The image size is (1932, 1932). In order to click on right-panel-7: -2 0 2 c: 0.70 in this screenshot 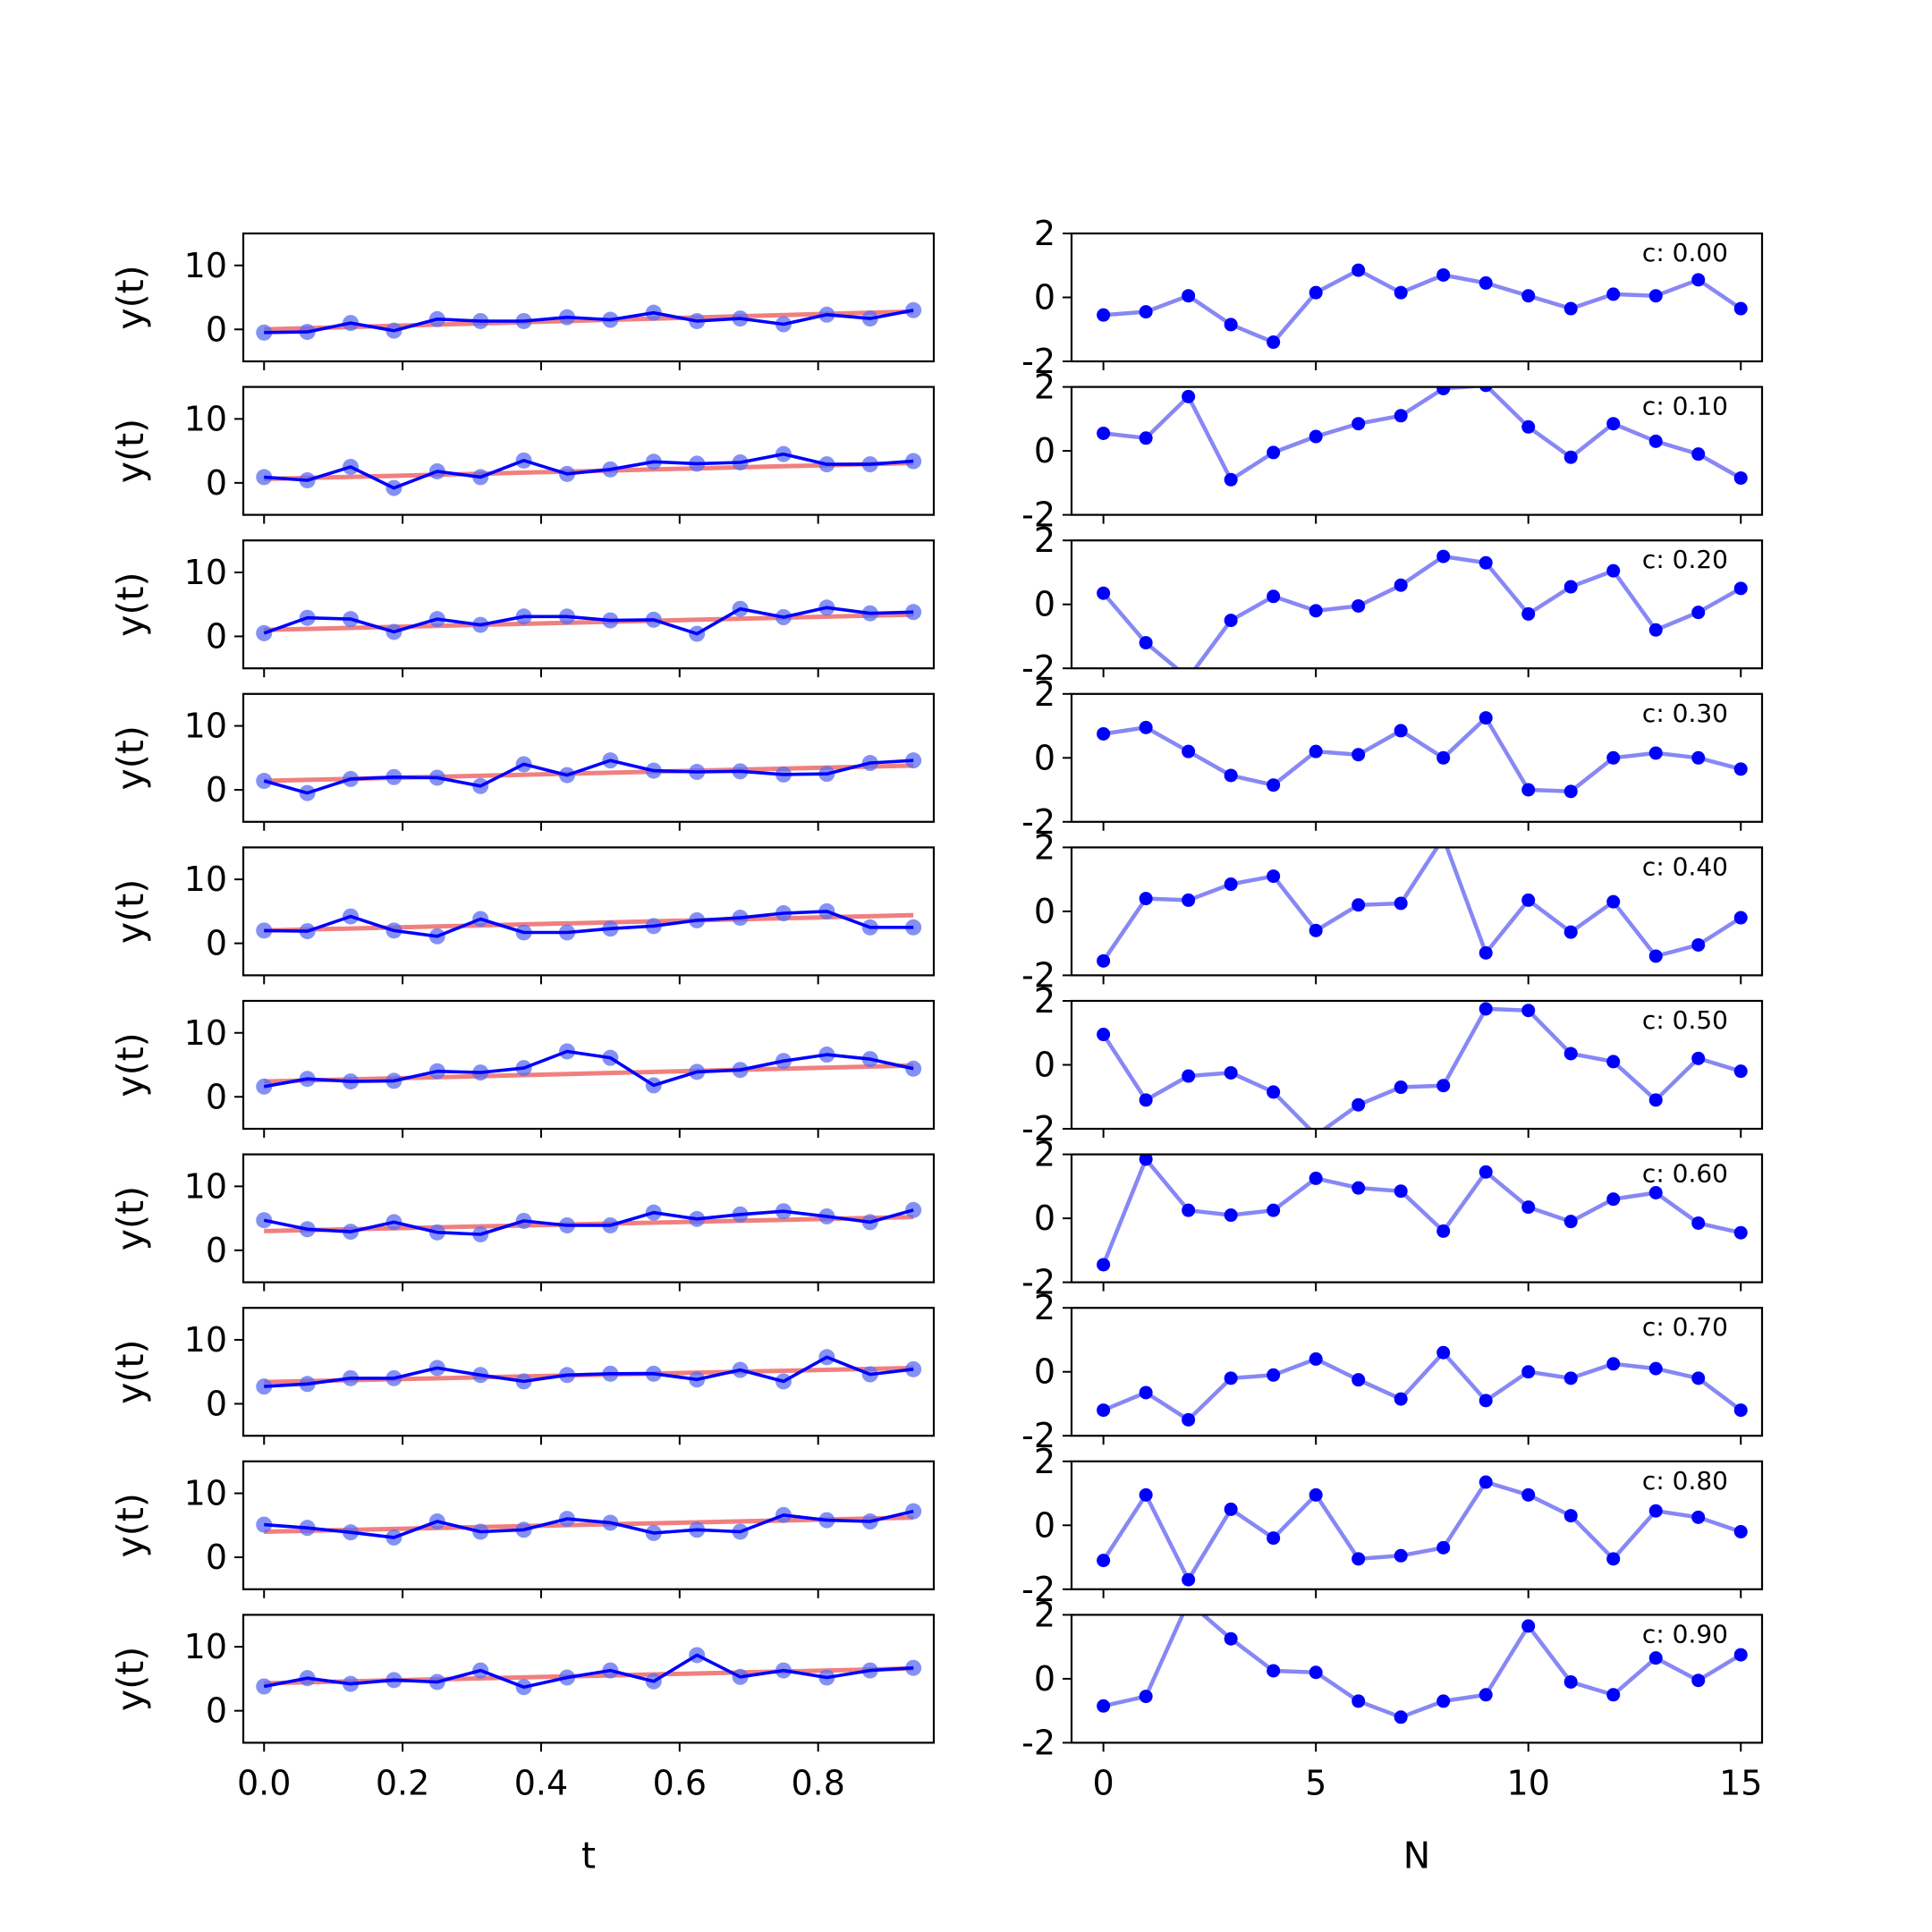, I will do `click(1392, 1371)`.